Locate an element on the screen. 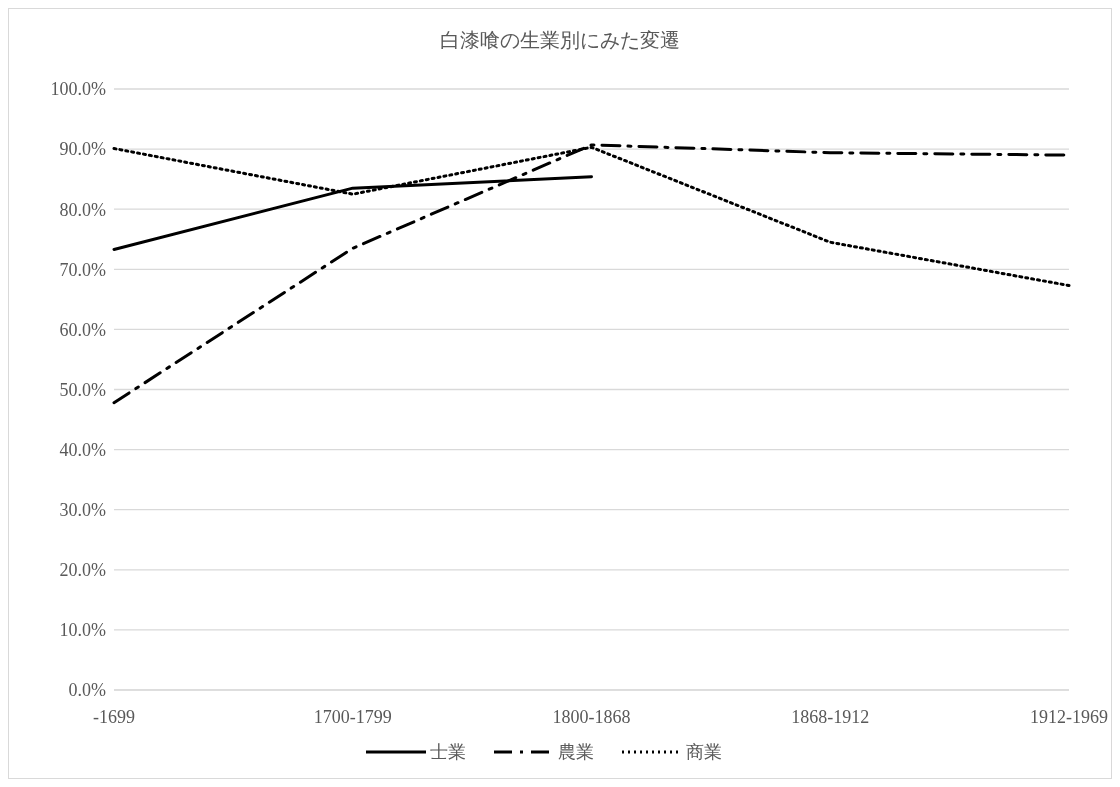 Image resolution: width=1120 pixels, height=787 pixels. y-tick-label: 50.0% is located at coordinates (82, 389).